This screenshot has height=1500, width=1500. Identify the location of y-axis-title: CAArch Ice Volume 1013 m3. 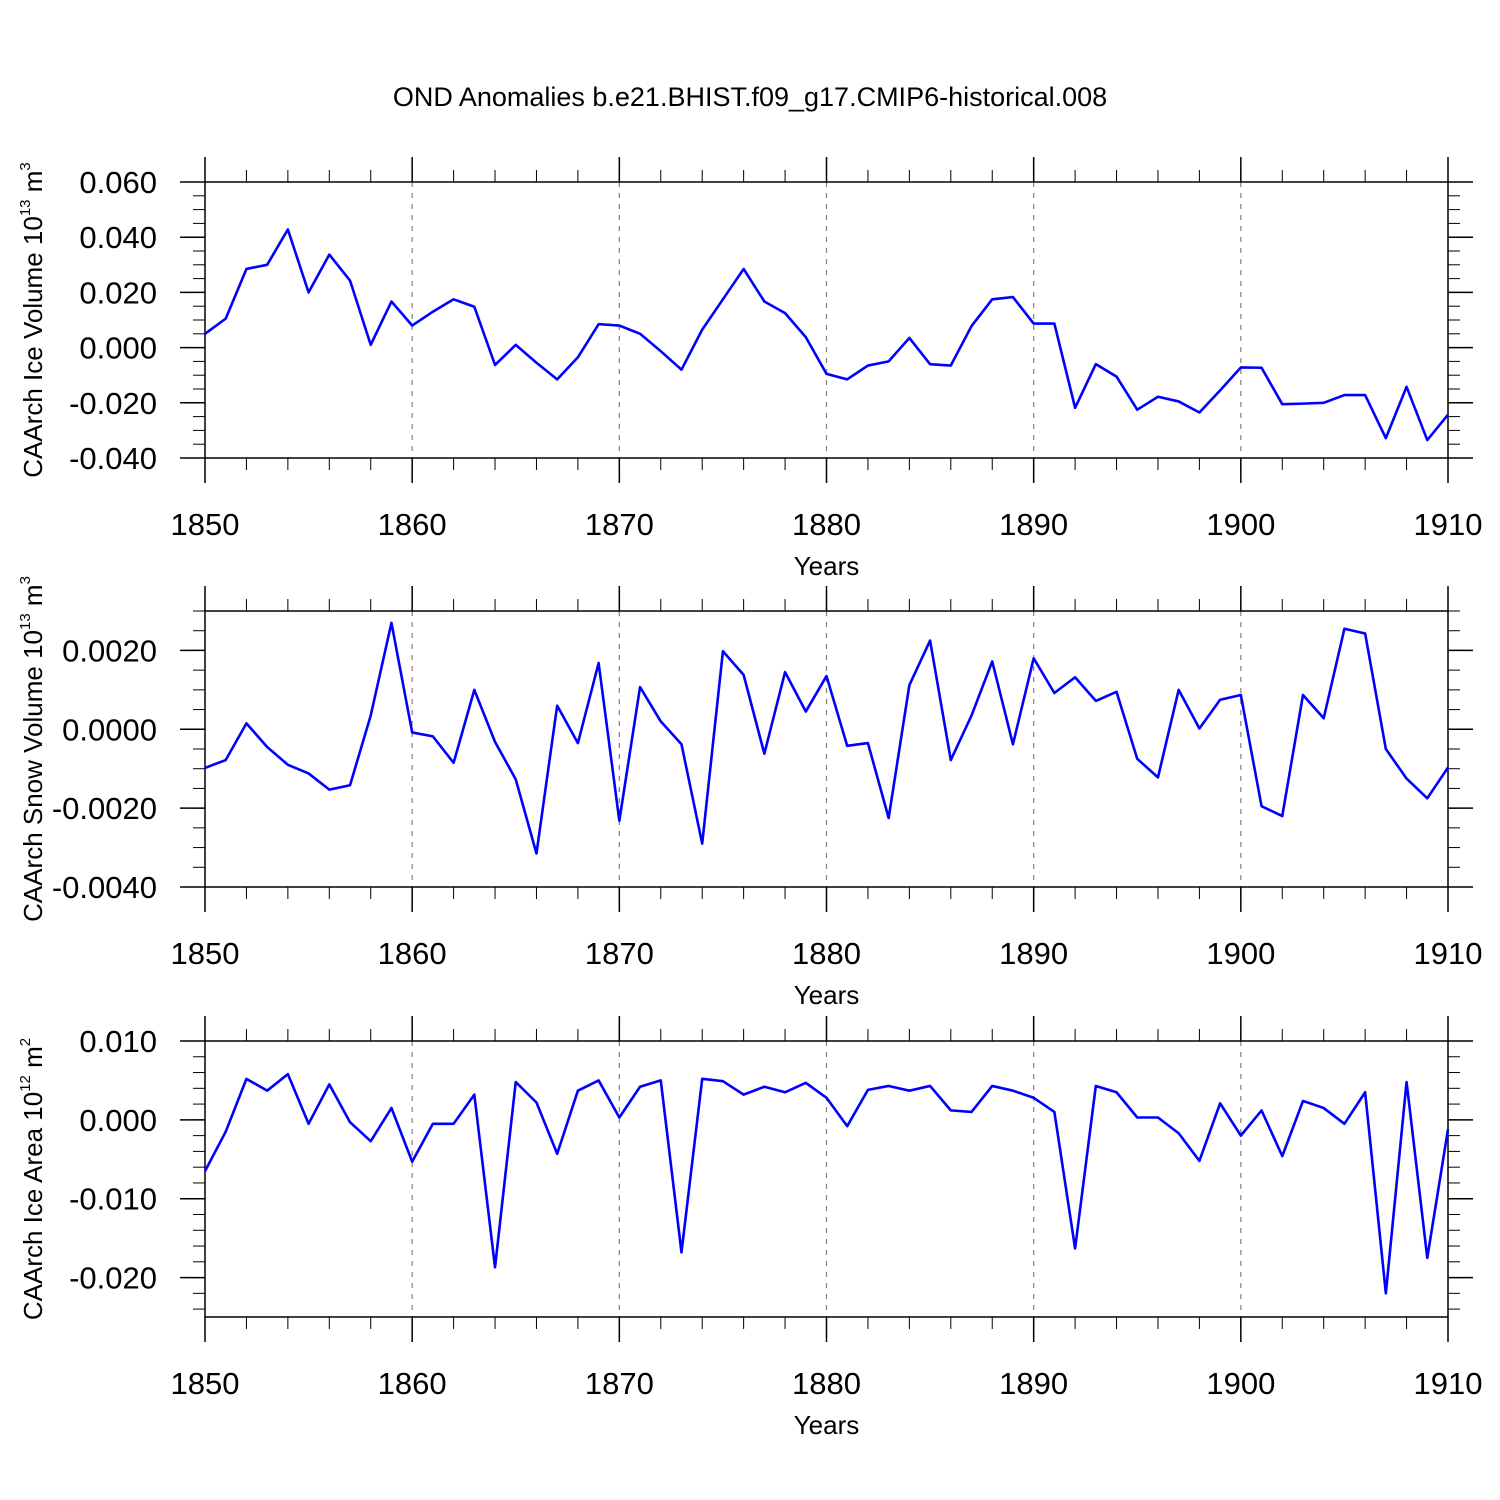
(32, 320).